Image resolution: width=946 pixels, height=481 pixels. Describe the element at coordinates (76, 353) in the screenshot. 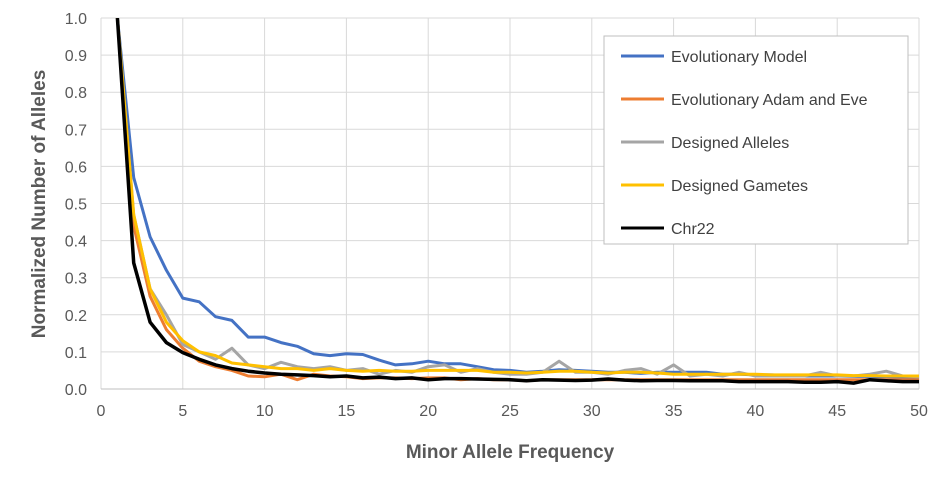

I see `y-tick-label: 0.1` at that location.